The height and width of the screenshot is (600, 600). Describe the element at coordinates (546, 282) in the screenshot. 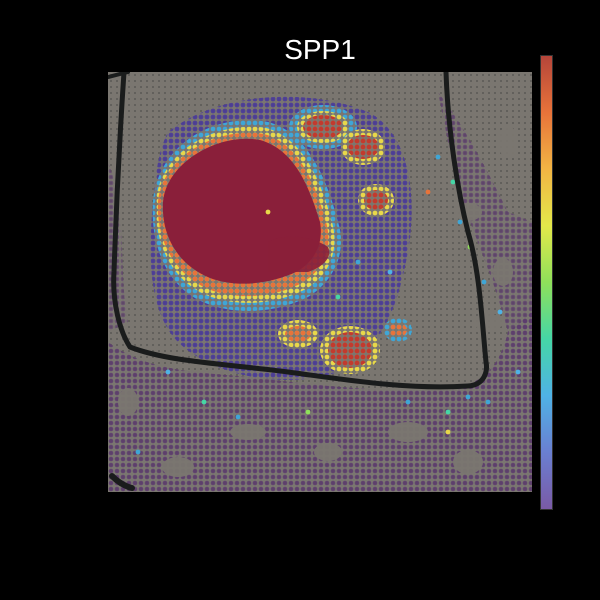

I see `colorbar` at that location.